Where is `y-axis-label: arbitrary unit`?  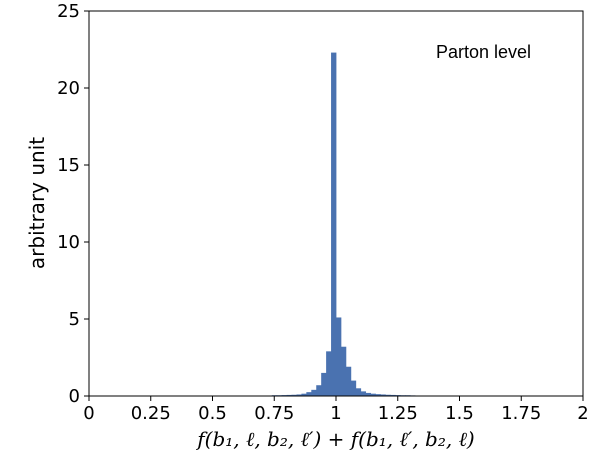
y-axis-label: arbitrary unit is located at coordinates (37, 203).